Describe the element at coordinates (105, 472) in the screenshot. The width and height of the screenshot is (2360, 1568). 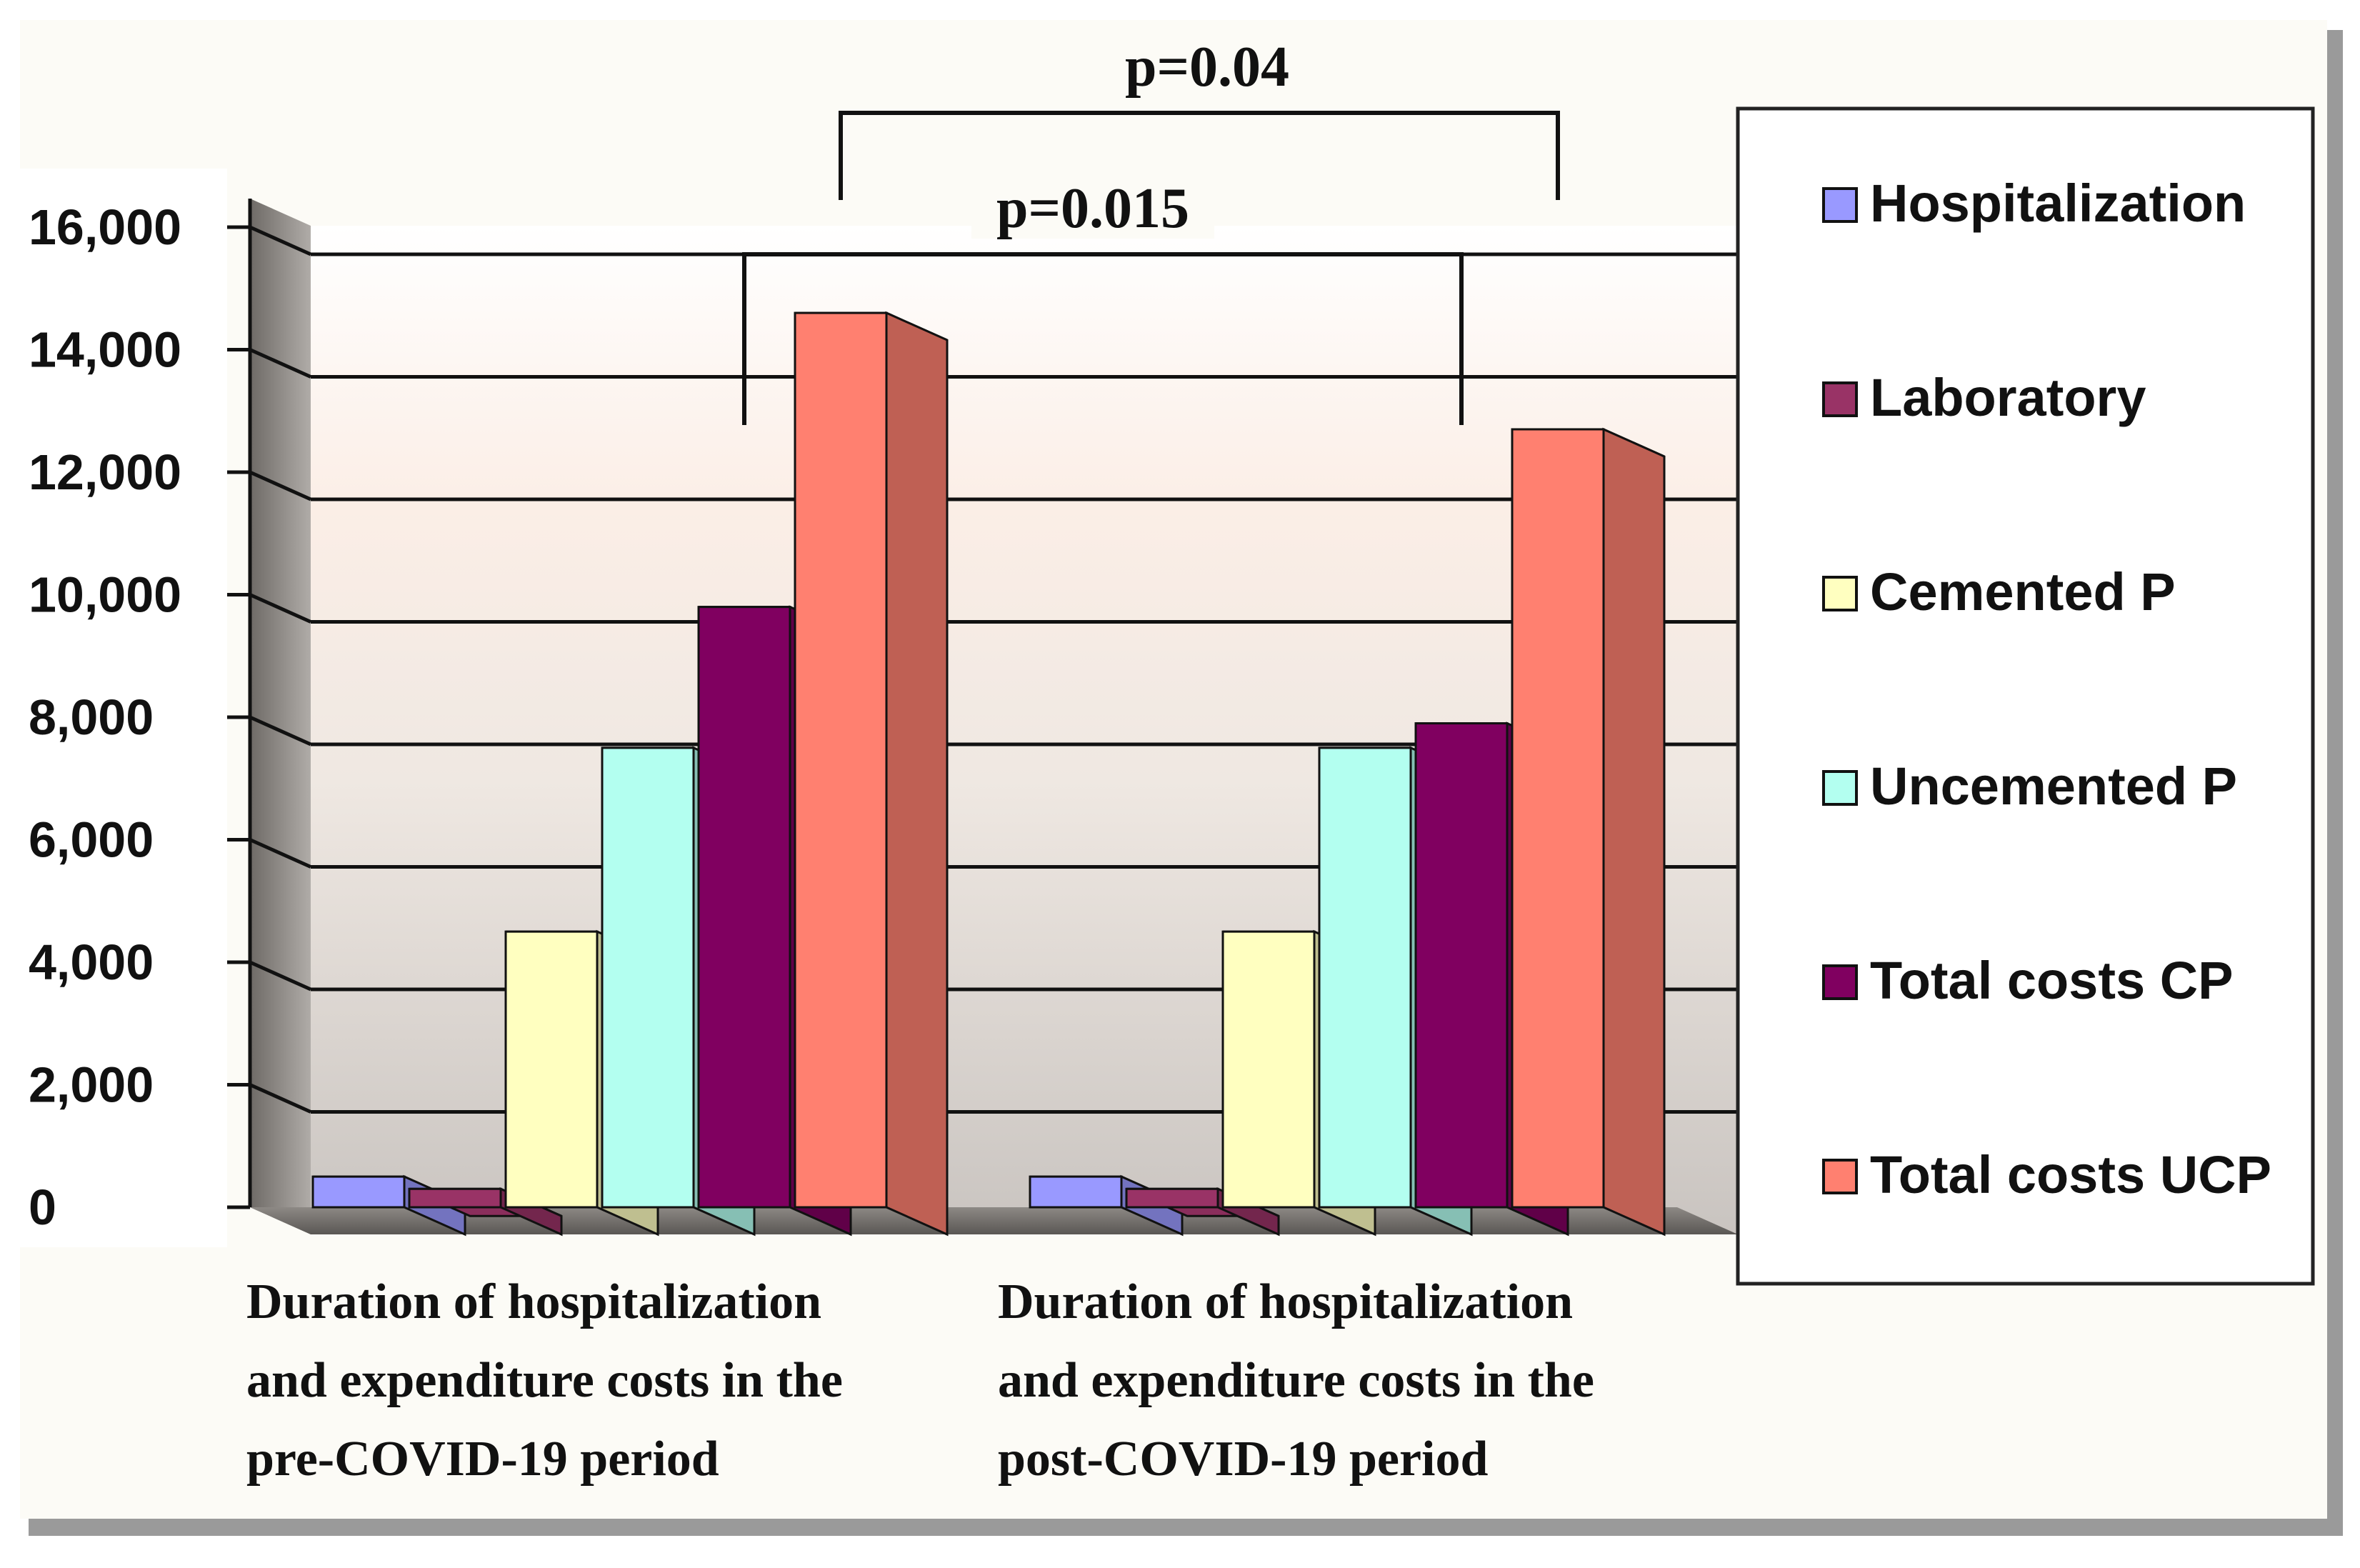
I see `y-tick-label: 12,000` at that location.